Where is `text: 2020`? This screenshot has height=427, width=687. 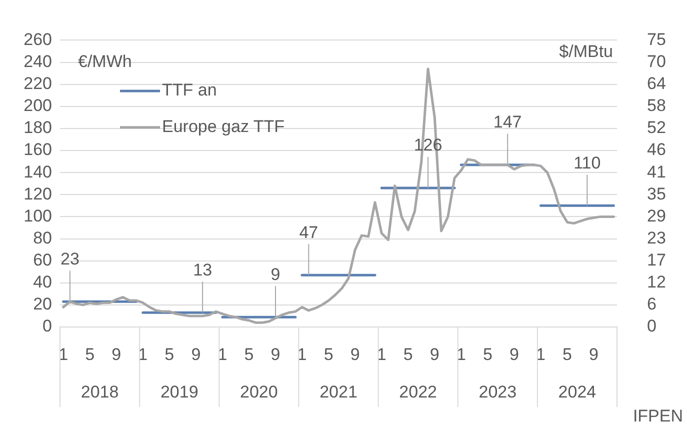 text: 2020 is located at coordinates (259, 392).